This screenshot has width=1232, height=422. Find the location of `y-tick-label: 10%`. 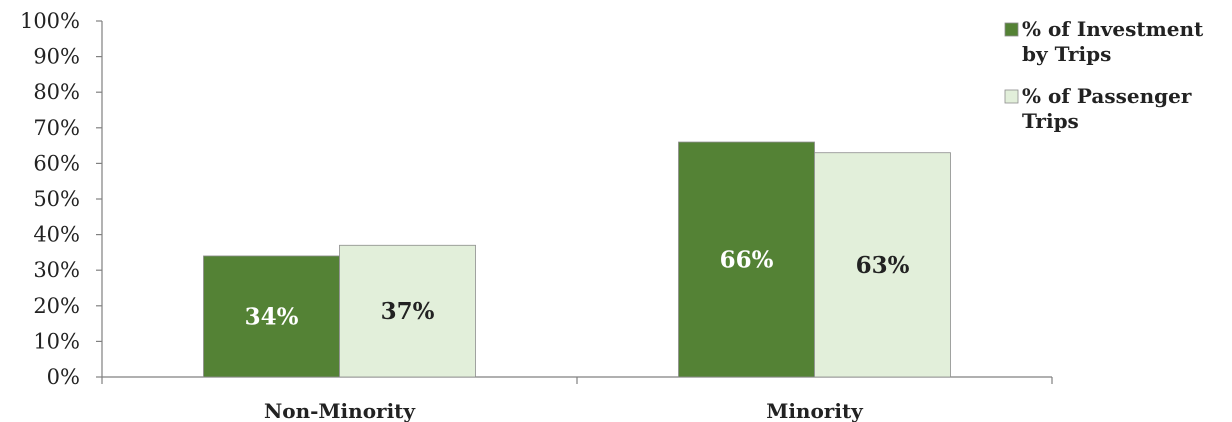

y-tick-label: 10% is located at coordinates (56, 341).